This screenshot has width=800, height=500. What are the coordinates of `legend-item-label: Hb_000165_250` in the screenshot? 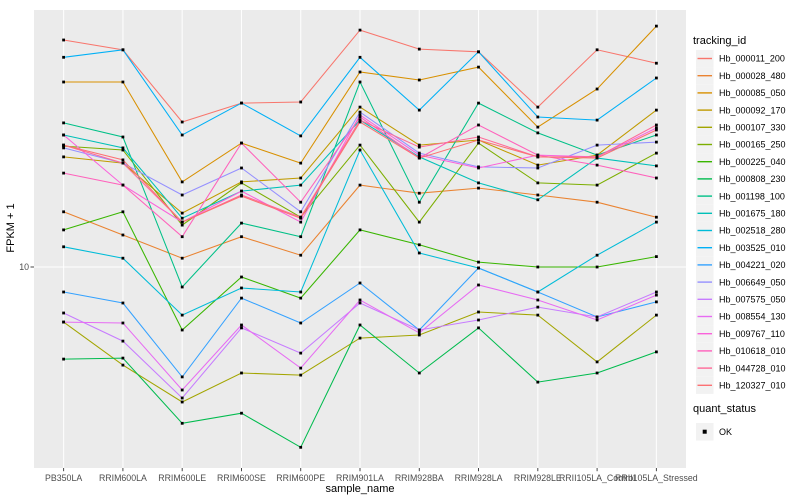 It's located at (752, 145).